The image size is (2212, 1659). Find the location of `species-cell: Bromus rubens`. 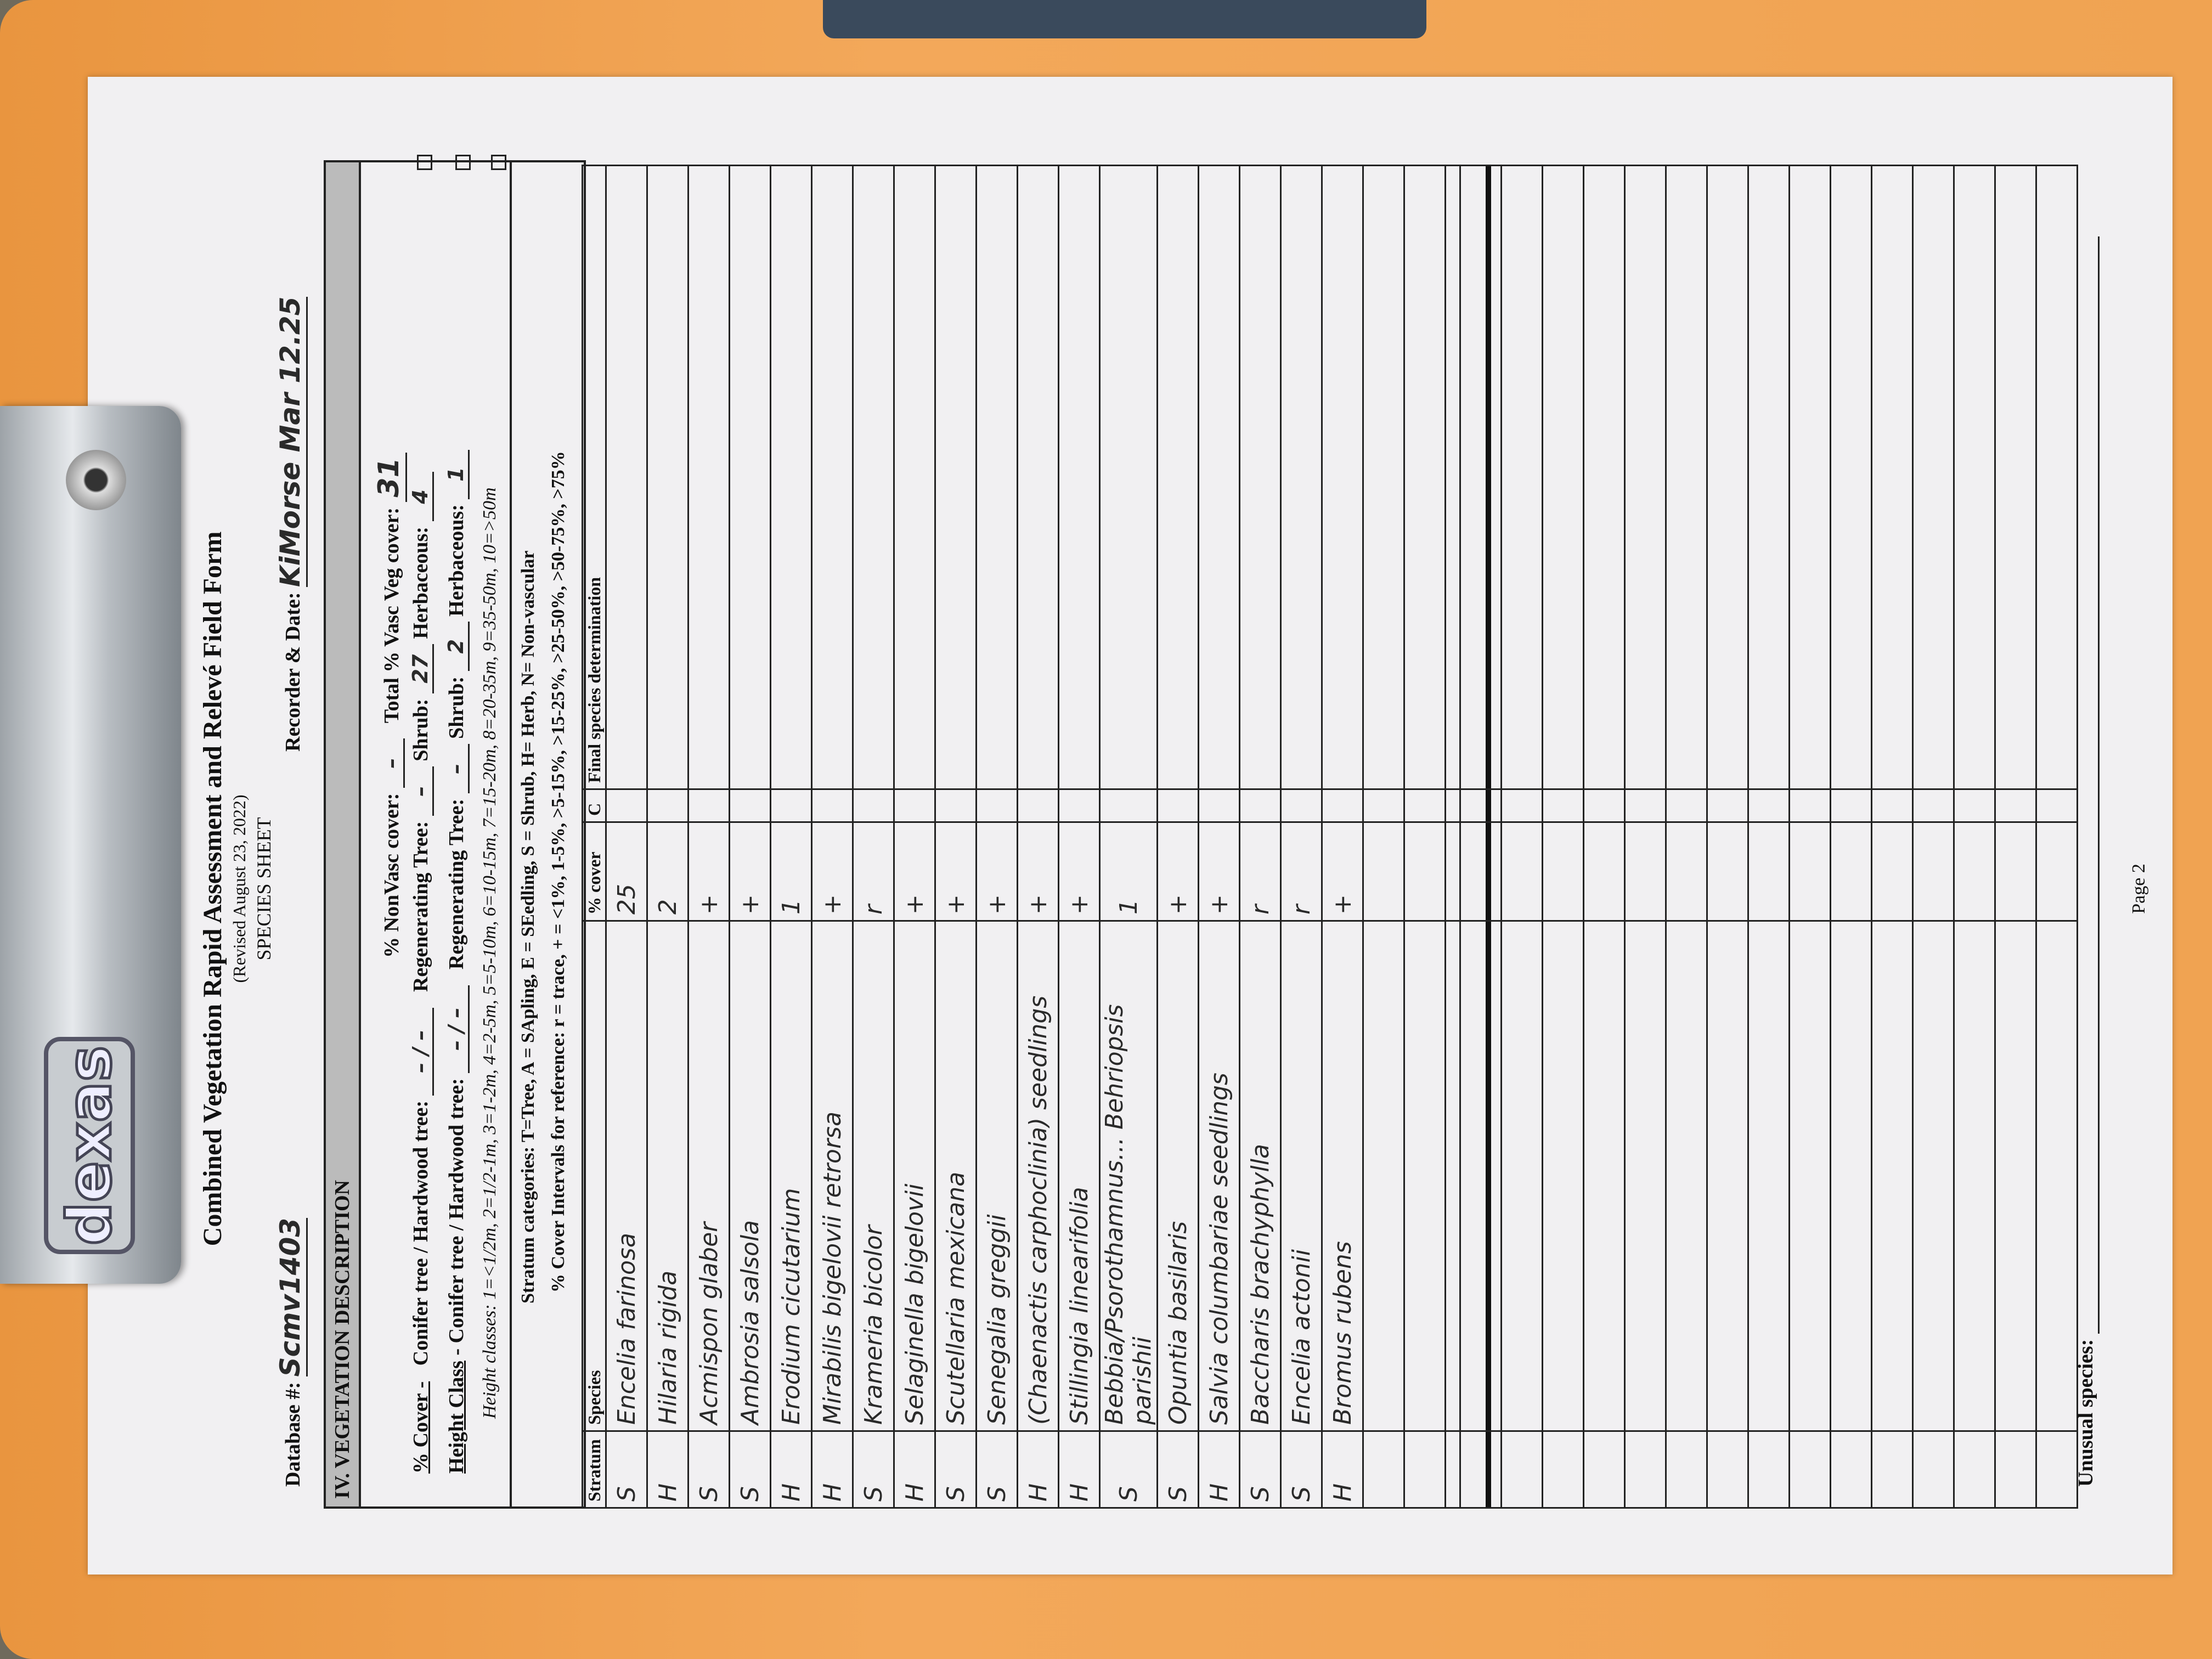

species-cell: Bromus rubens is located at coordinates (1342, 1176).